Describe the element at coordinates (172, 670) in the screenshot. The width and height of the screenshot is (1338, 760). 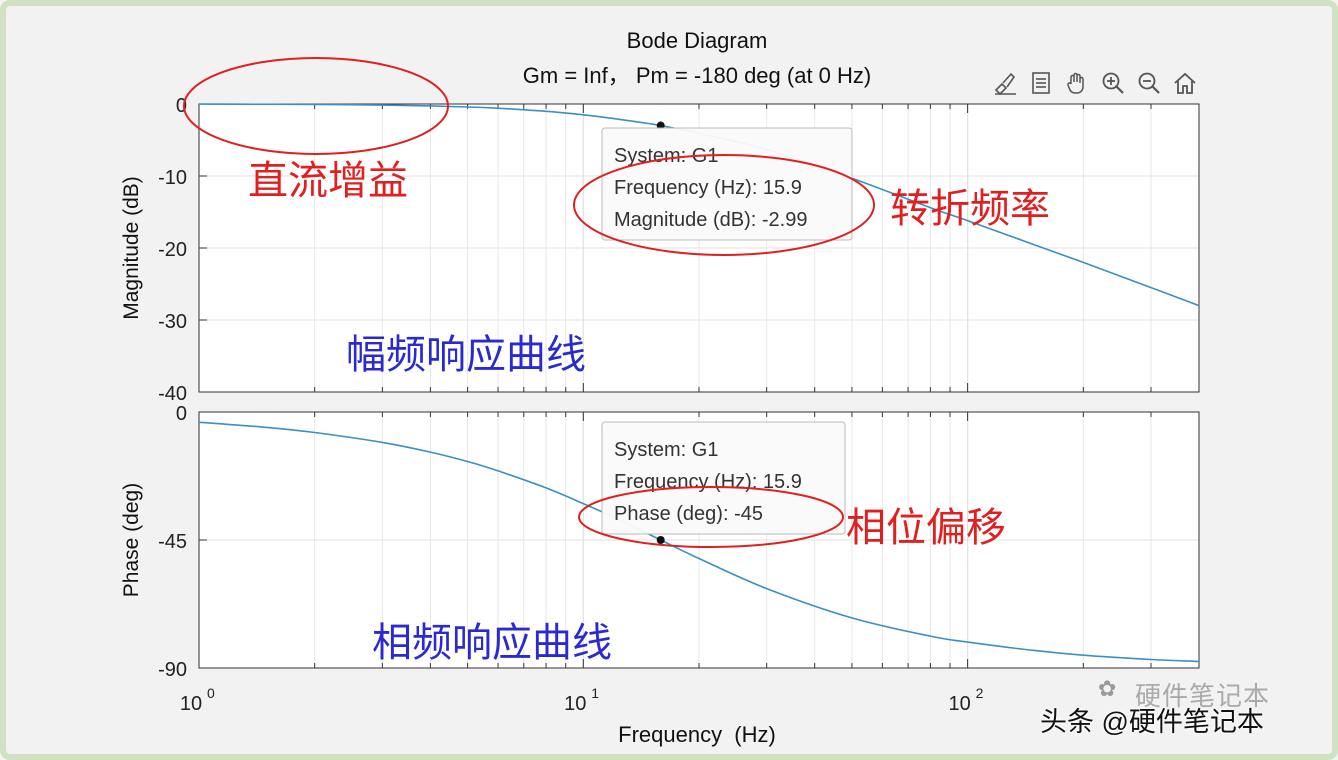
I see `phase-y-tick-label: -90` at that location.